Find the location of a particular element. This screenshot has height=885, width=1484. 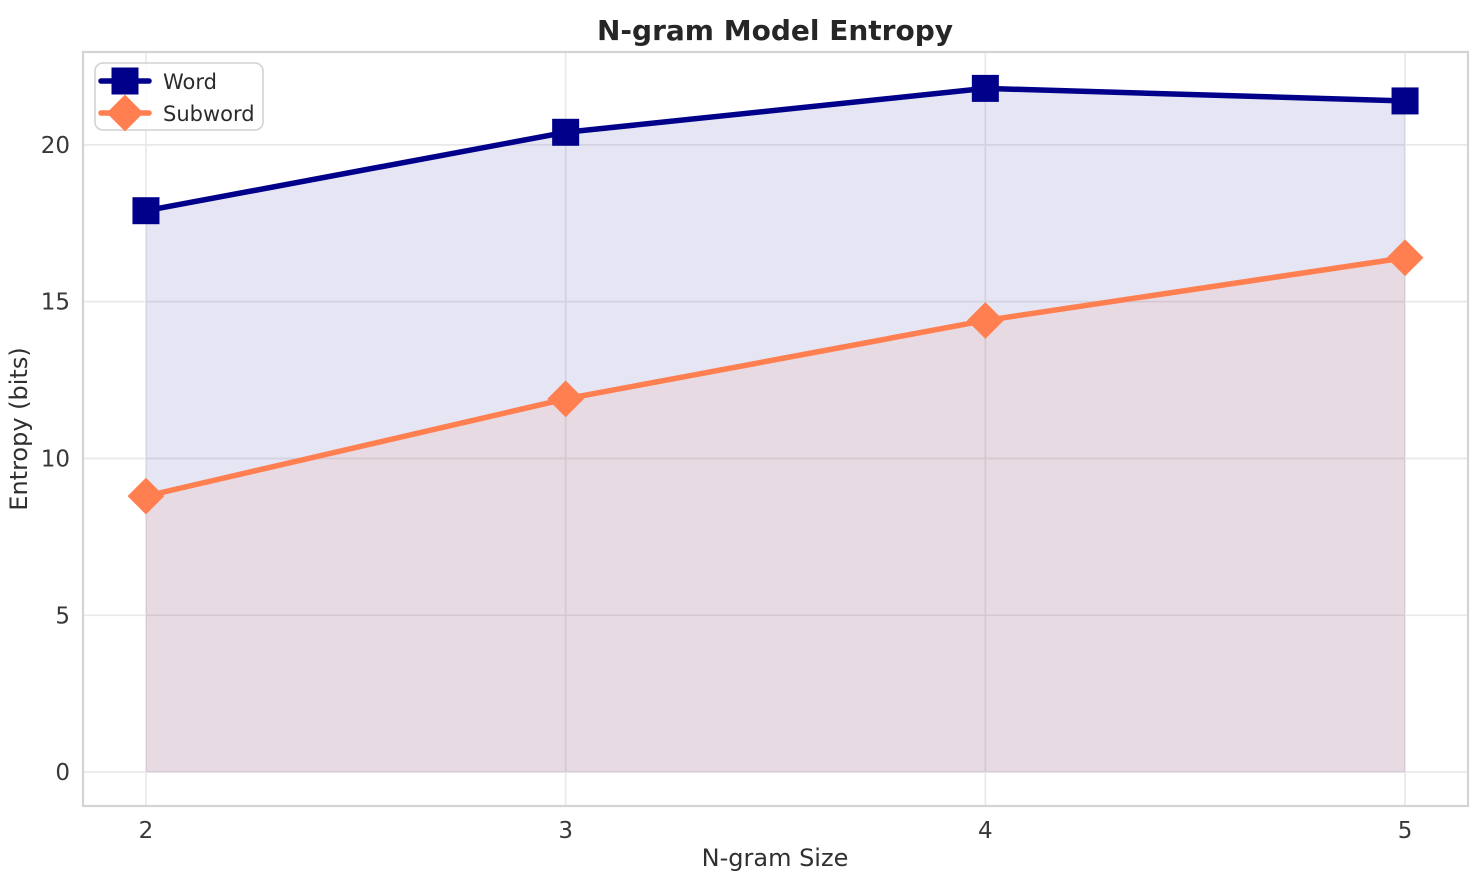

legend-label-word: Word is located at coordinates (190, 82).